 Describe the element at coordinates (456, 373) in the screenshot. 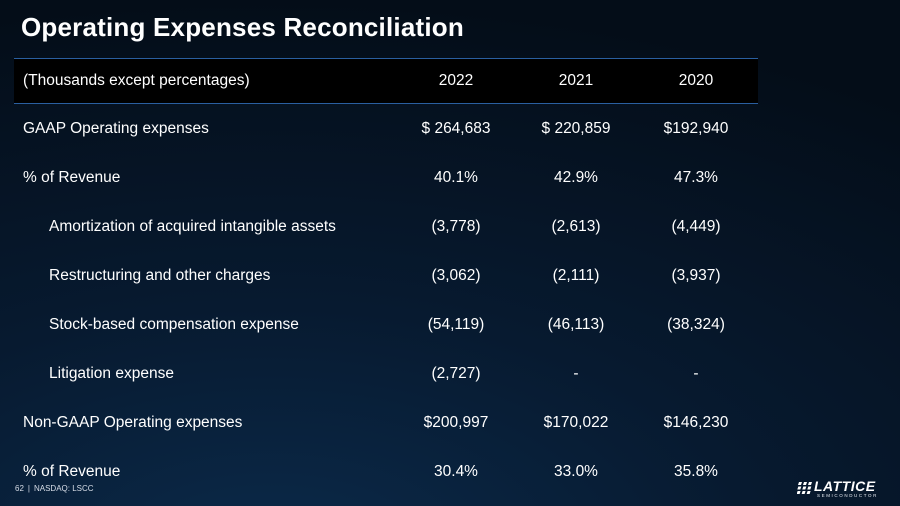

I see `cell-2022: (2,727)` at that location.